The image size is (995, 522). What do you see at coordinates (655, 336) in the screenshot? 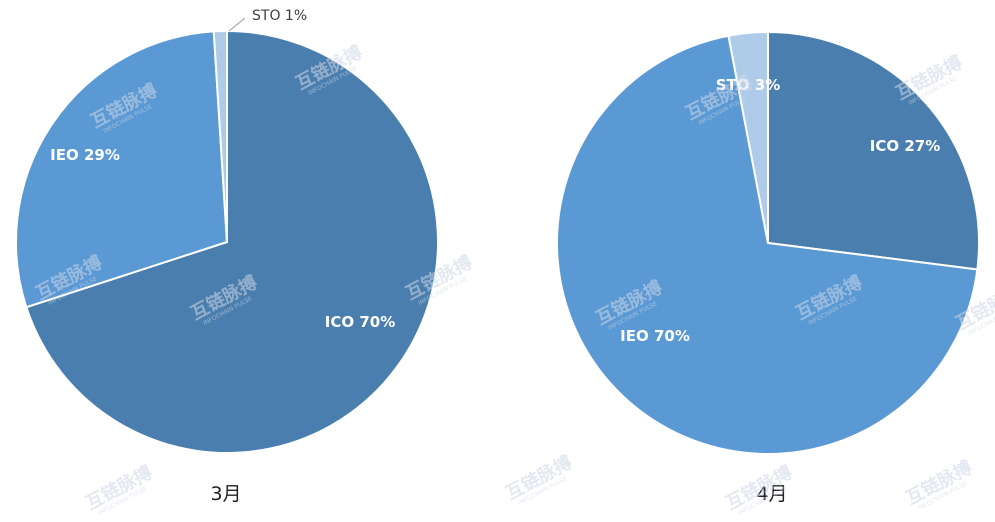
I see `slice-label-ieo: IEO 70%` at bounding box center [655, 336].